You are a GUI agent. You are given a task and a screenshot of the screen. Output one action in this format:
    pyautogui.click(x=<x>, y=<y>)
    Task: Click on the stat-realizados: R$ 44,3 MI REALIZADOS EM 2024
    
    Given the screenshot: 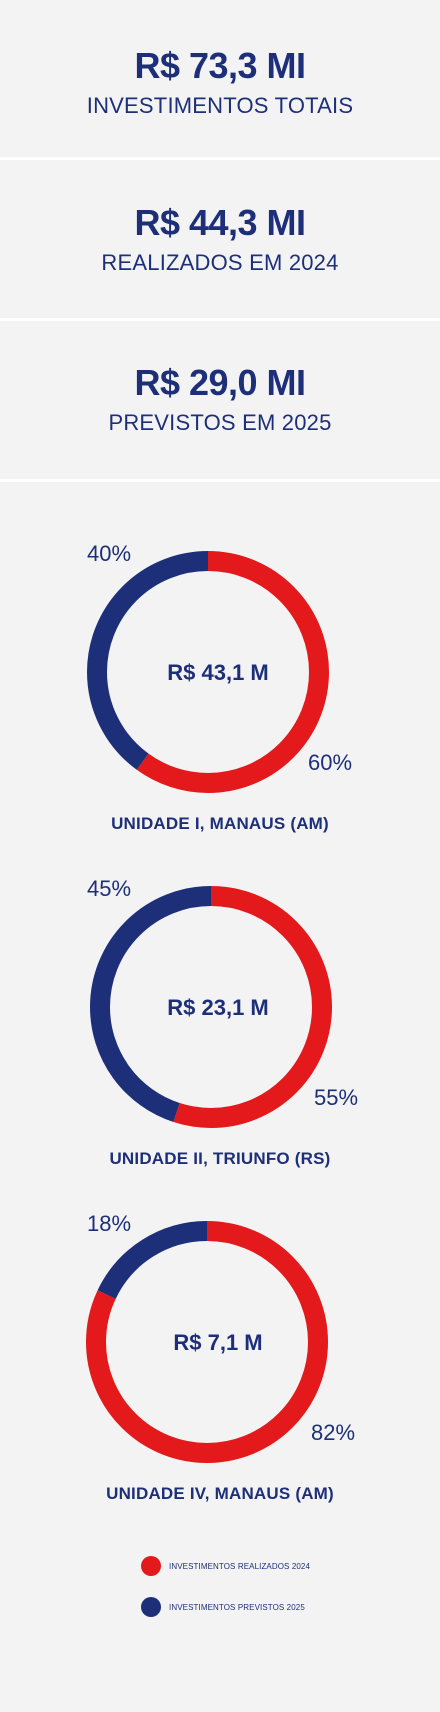 What is the action you would take?
    pyautogui.click(x=220, y=239)
    